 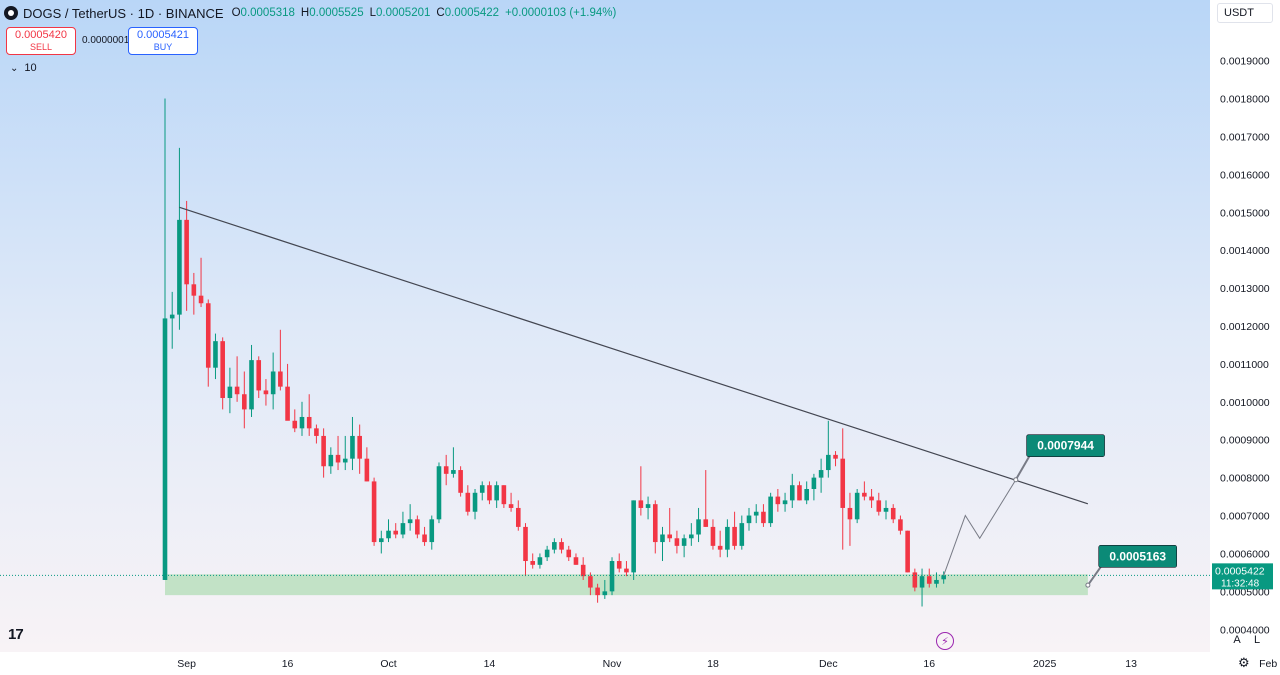 I want to click on volume-indicator: ⌄ 10, so click(x=23, y=68).